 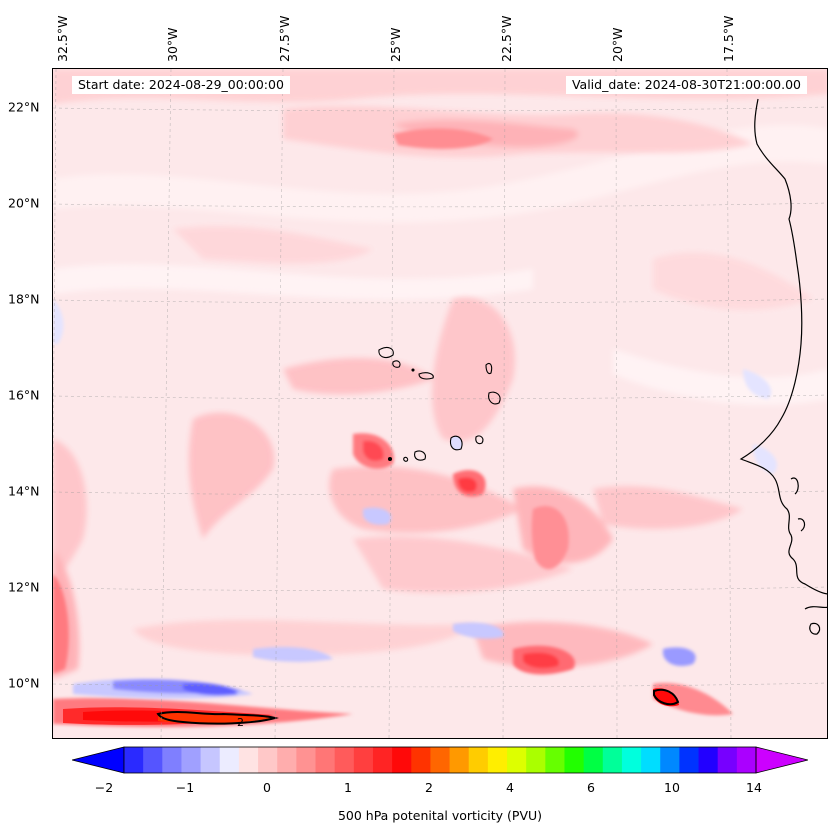 I want to click on lon-label-27-5w: 27.5°W, so click(x=284, y=38).